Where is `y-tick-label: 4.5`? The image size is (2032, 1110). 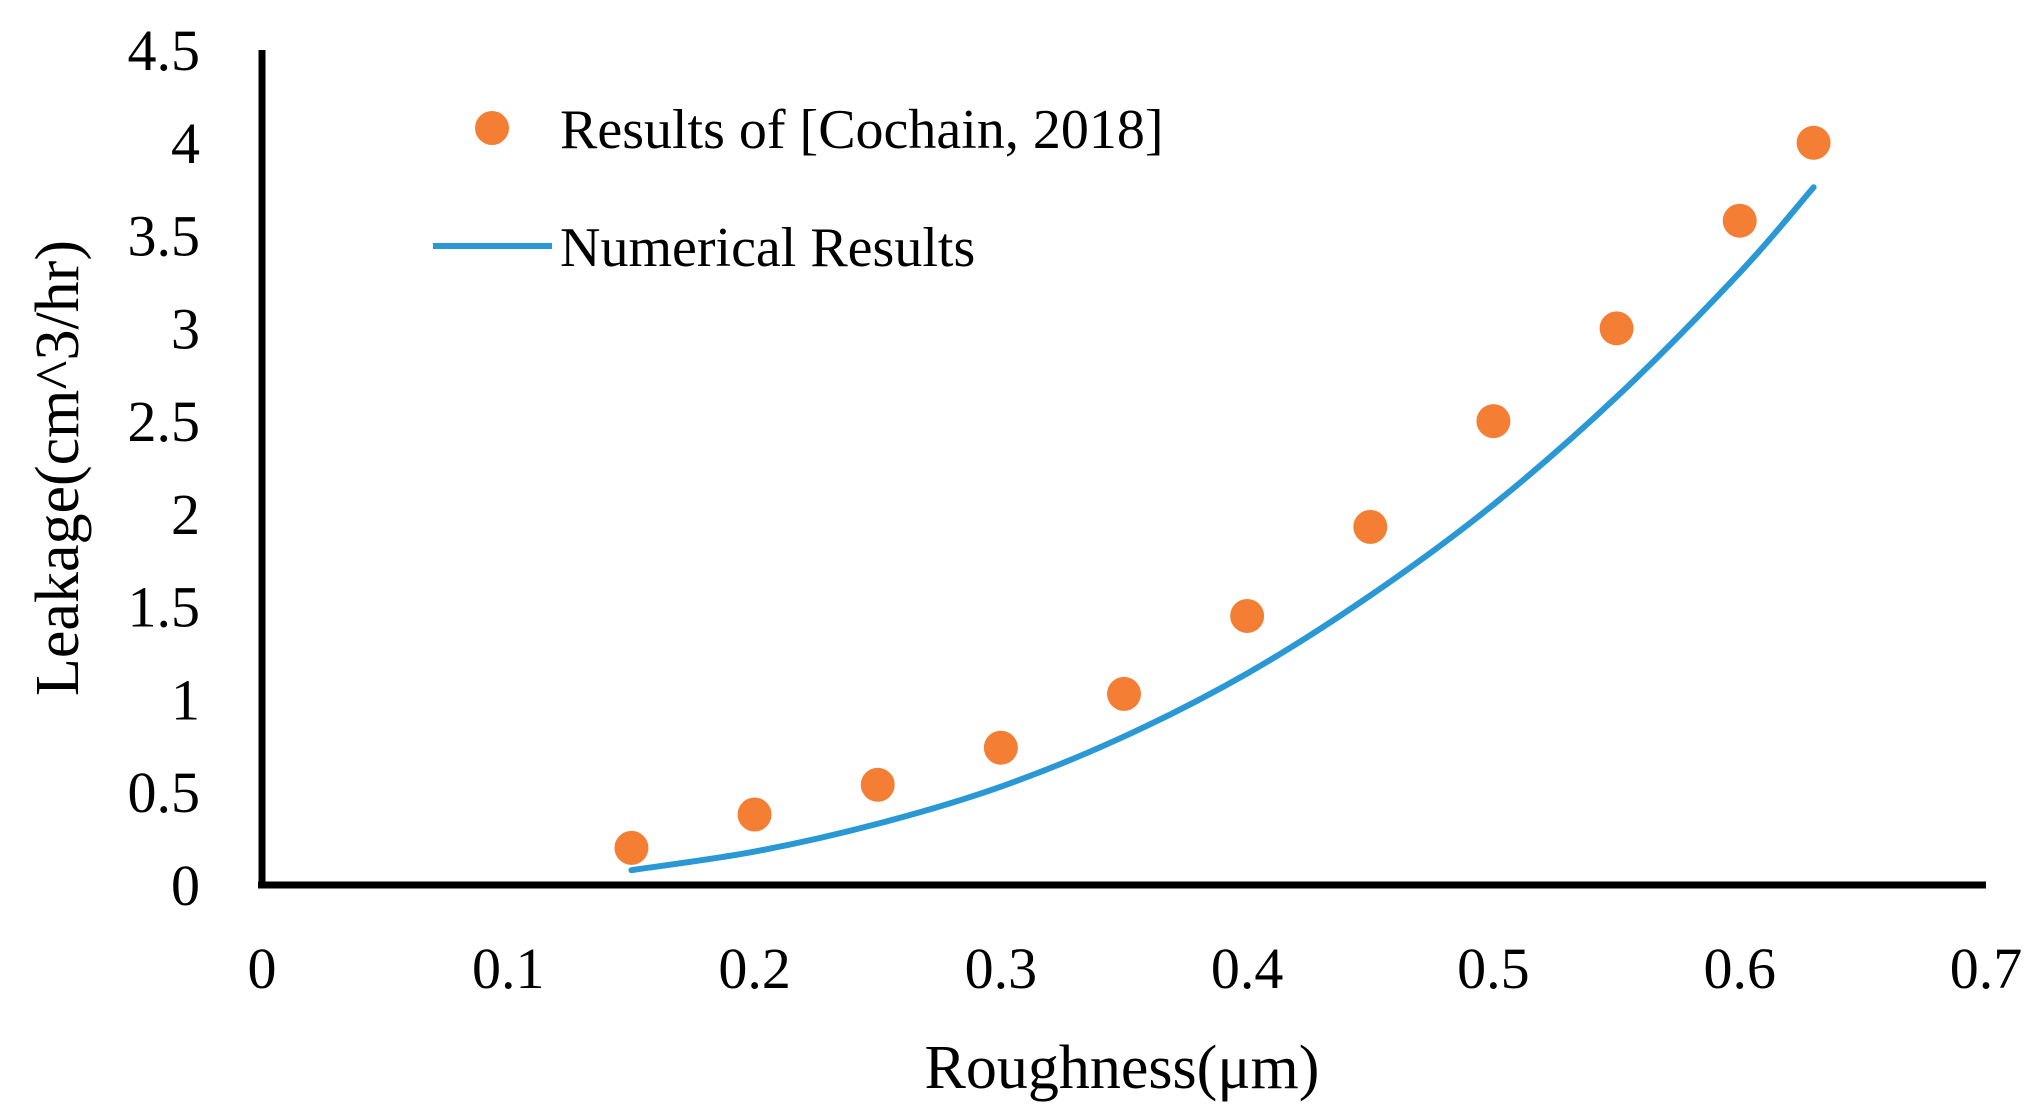 y-tick-label: 4.5 is located at coordinates (164, 50).